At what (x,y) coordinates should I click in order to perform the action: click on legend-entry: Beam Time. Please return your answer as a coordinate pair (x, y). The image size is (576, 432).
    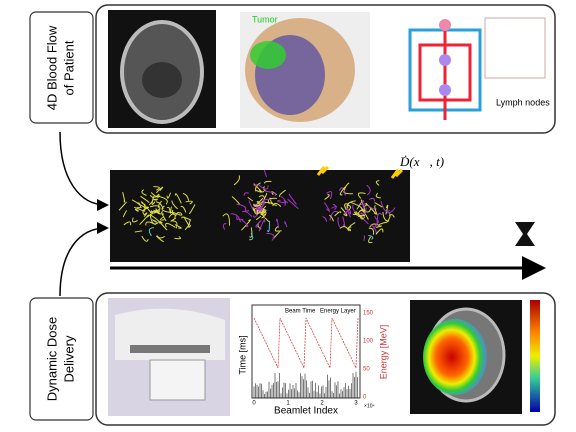
    Looking at the image, I should click on (300, 312).